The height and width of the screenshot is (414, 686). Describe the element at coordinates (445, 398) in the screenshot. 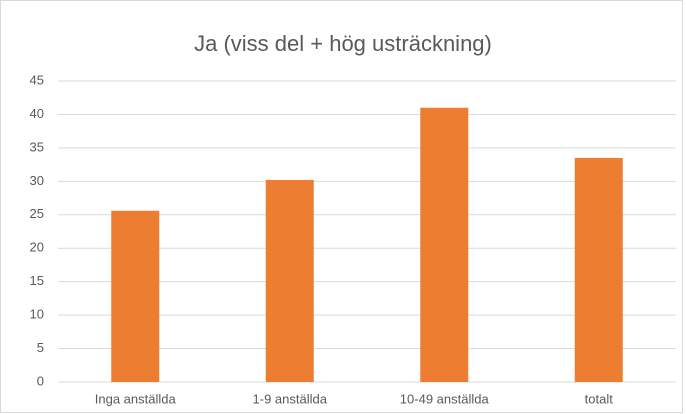

I see `x-tick-label: 10-49 anställda` at that location.